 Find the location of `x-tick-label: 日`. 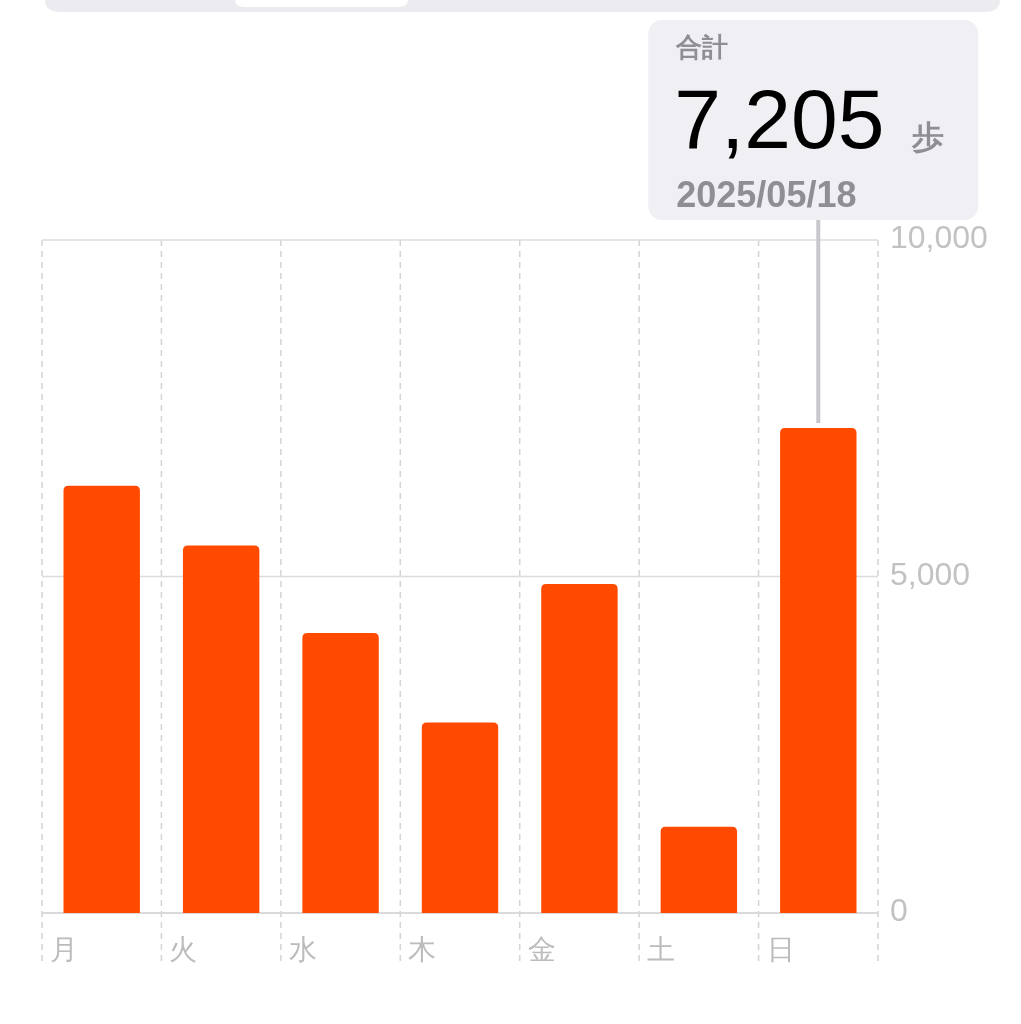

x-tick-label: 日 is located at coordinates (780, 949).